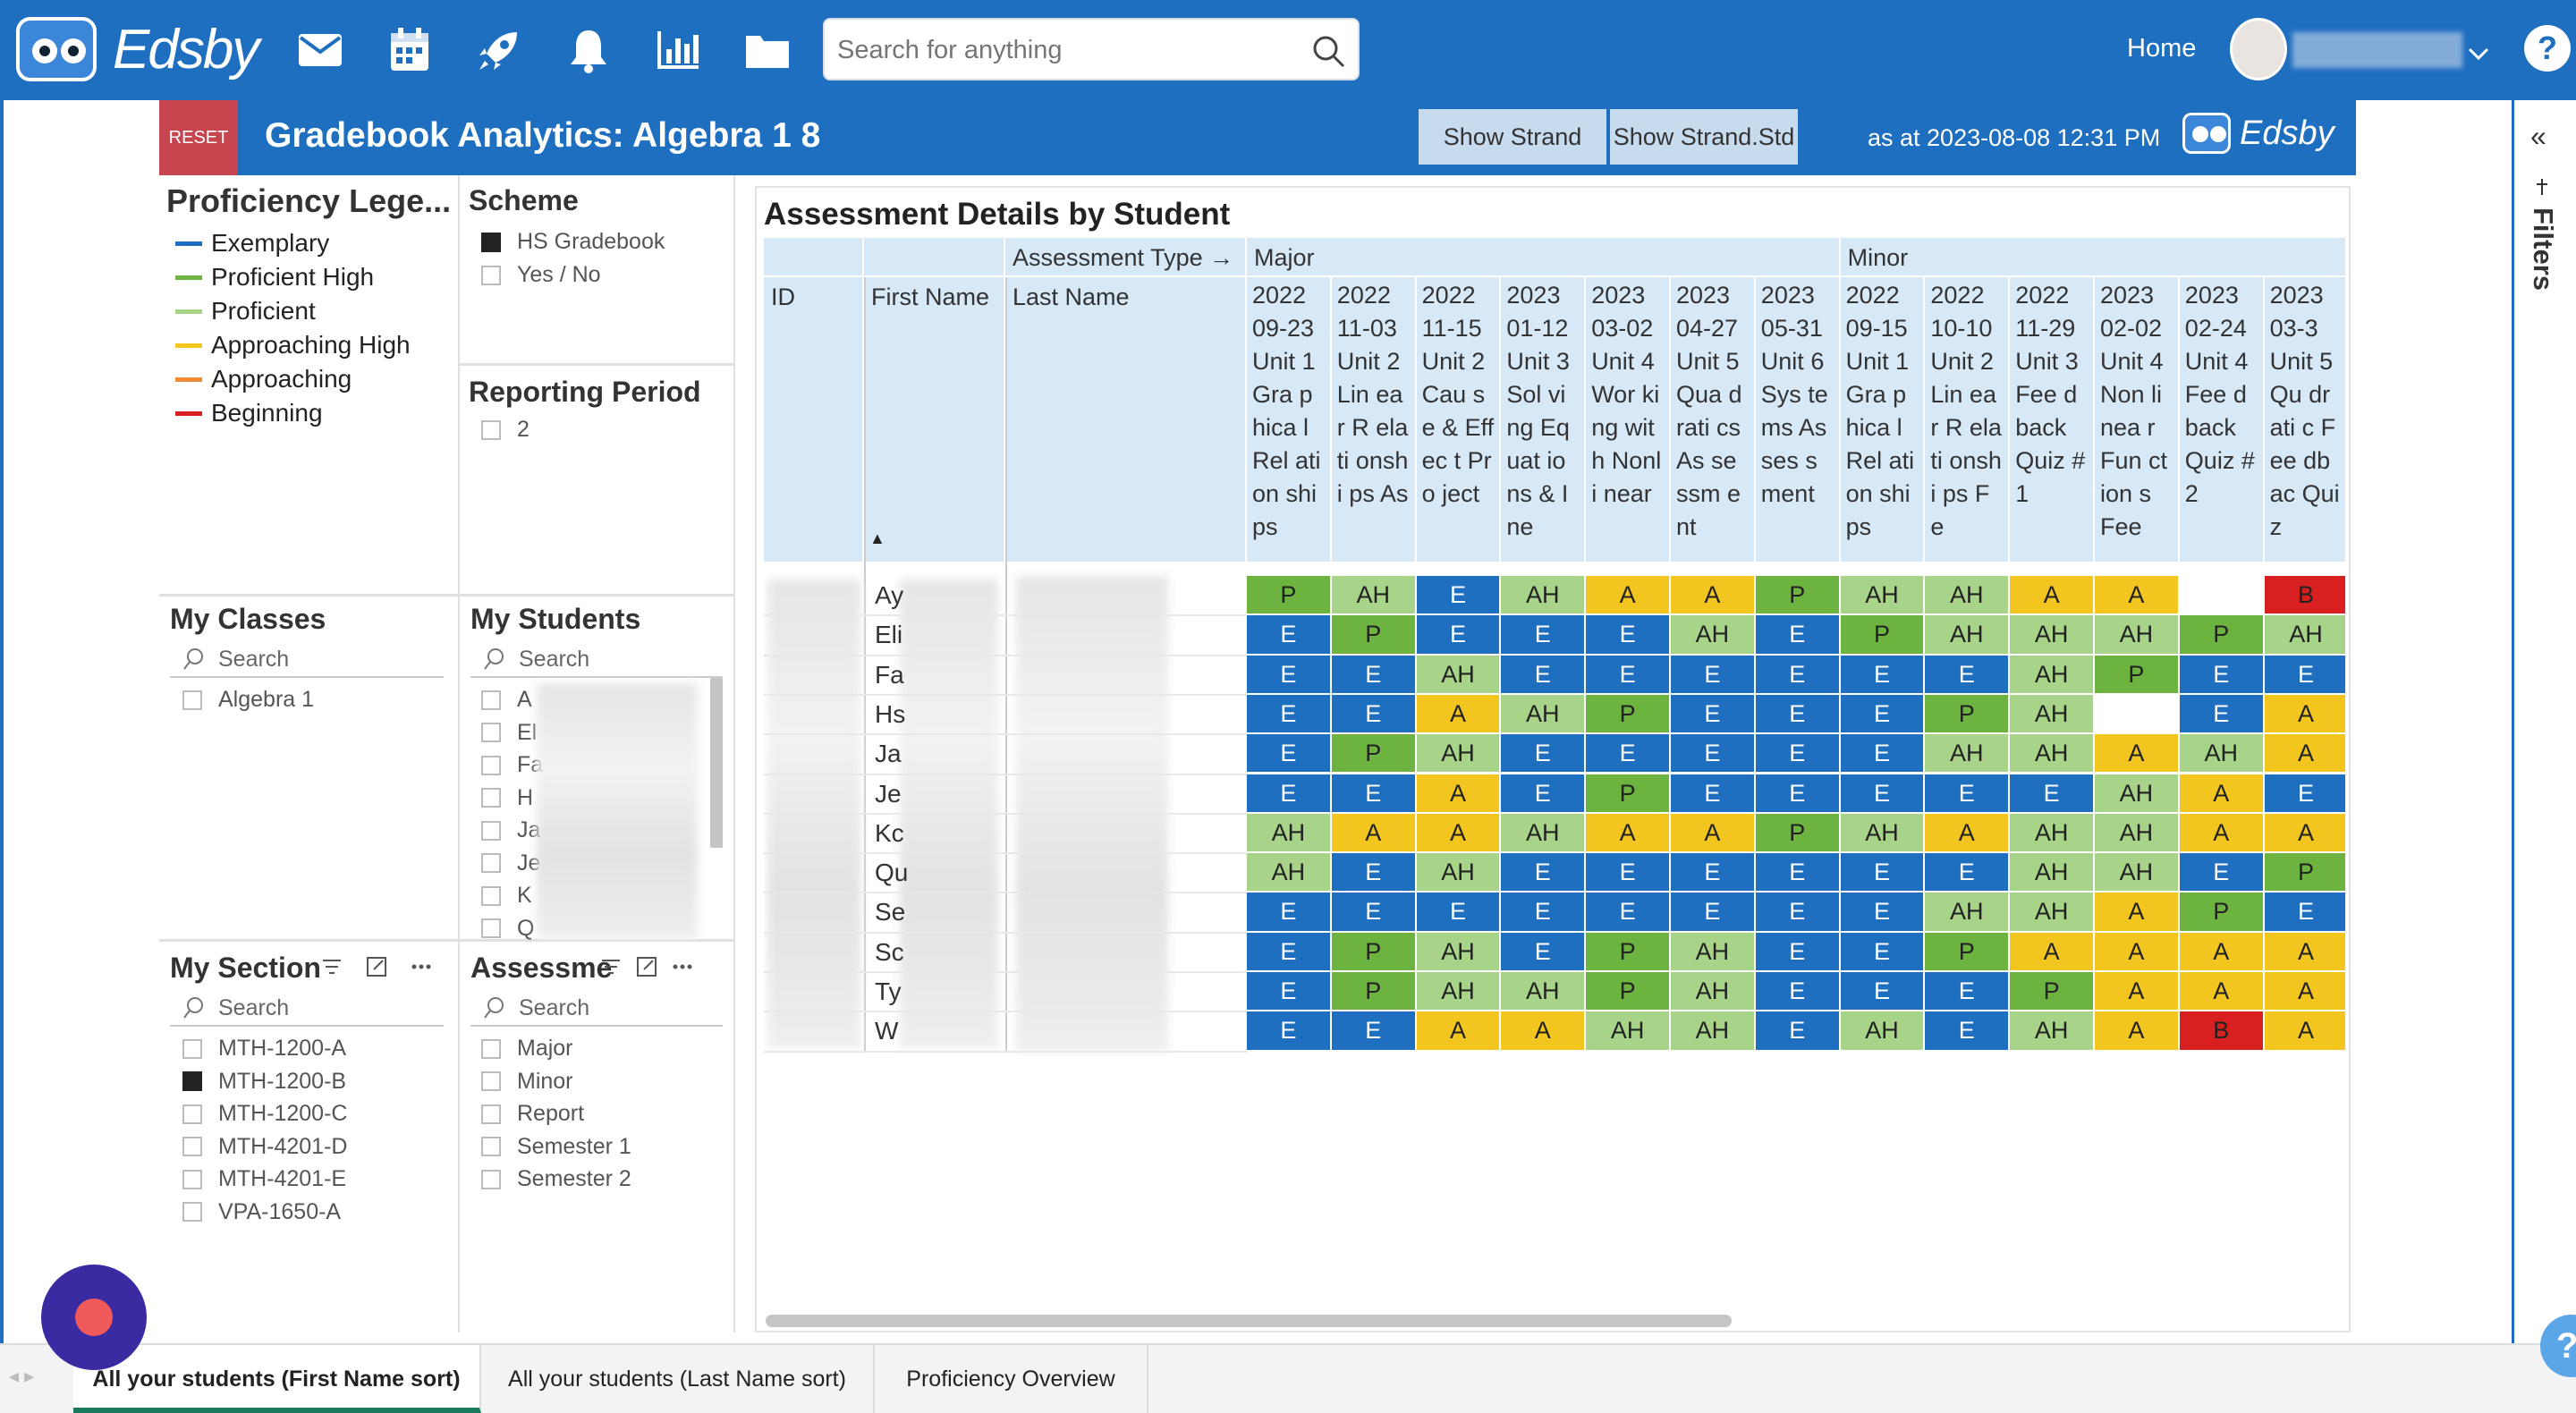 The height and width of the screenshot is (1413, 2576). Describe the element at coordinates (1328, 51) in the screenshot. I see `search-icon` at that location.